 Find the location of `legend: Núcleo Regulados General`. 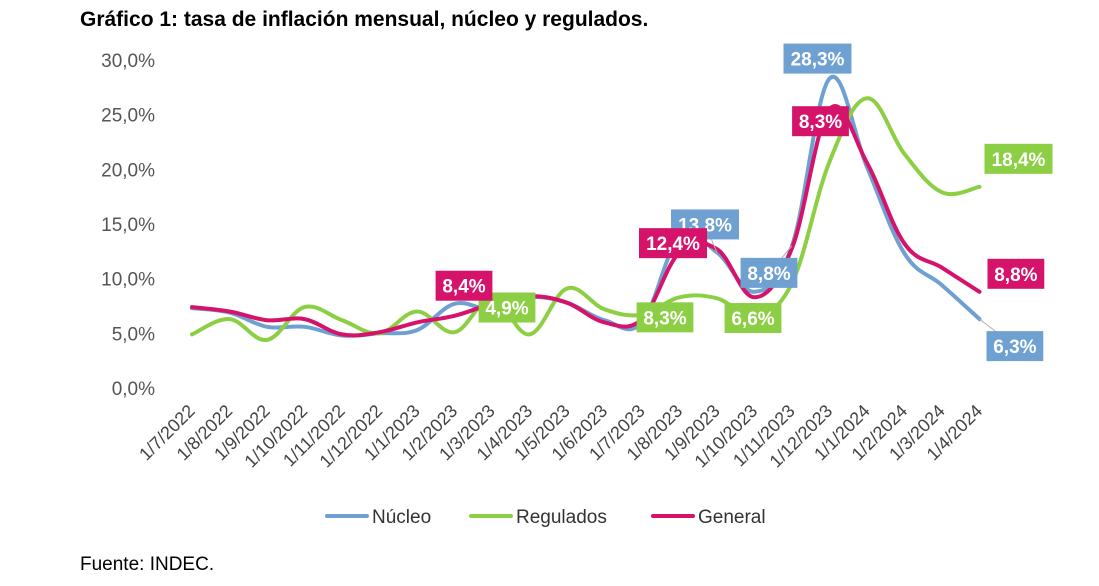

legend: Núcleo Regulados General is located at coordinates (545, 517).